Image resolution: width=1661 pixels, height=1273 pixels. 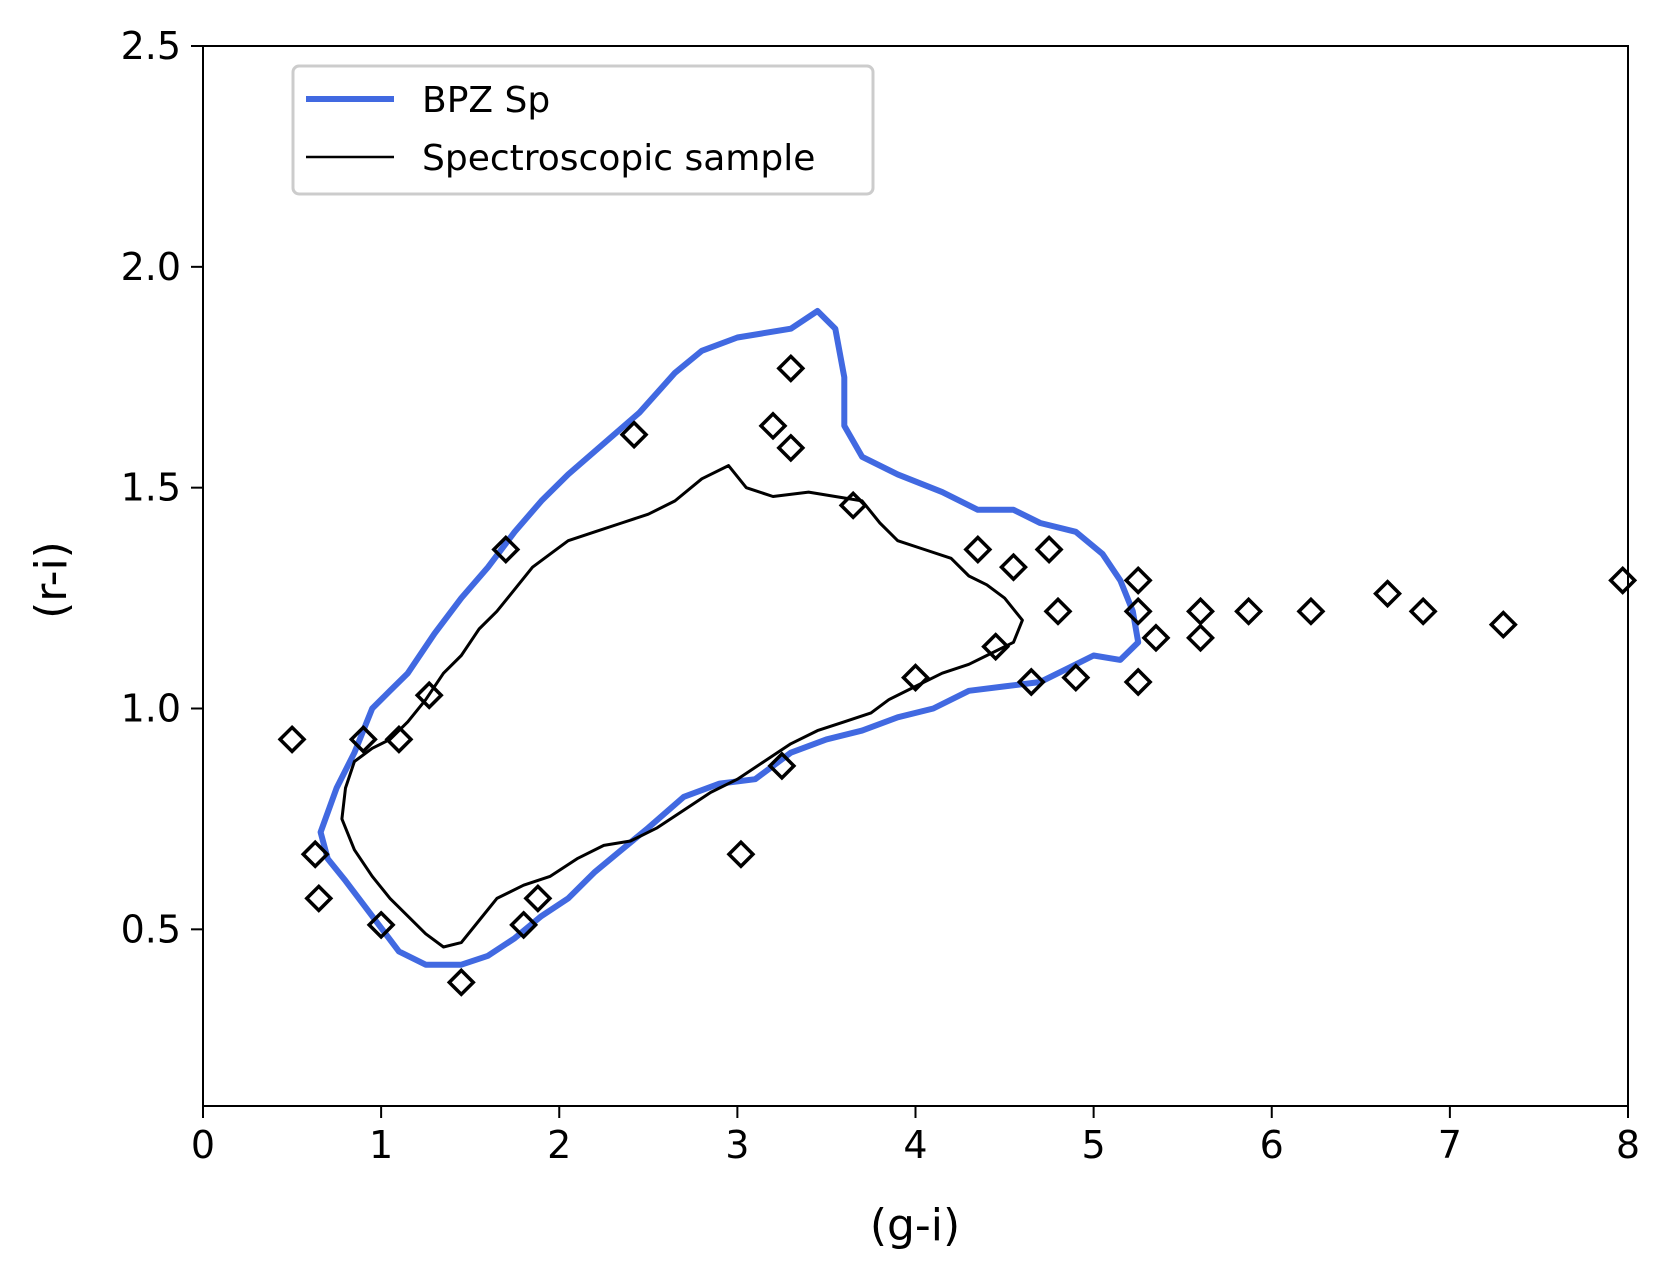 I want to click on legend-label-spec: Spectroscopic sample, so click(x=618, y=158).